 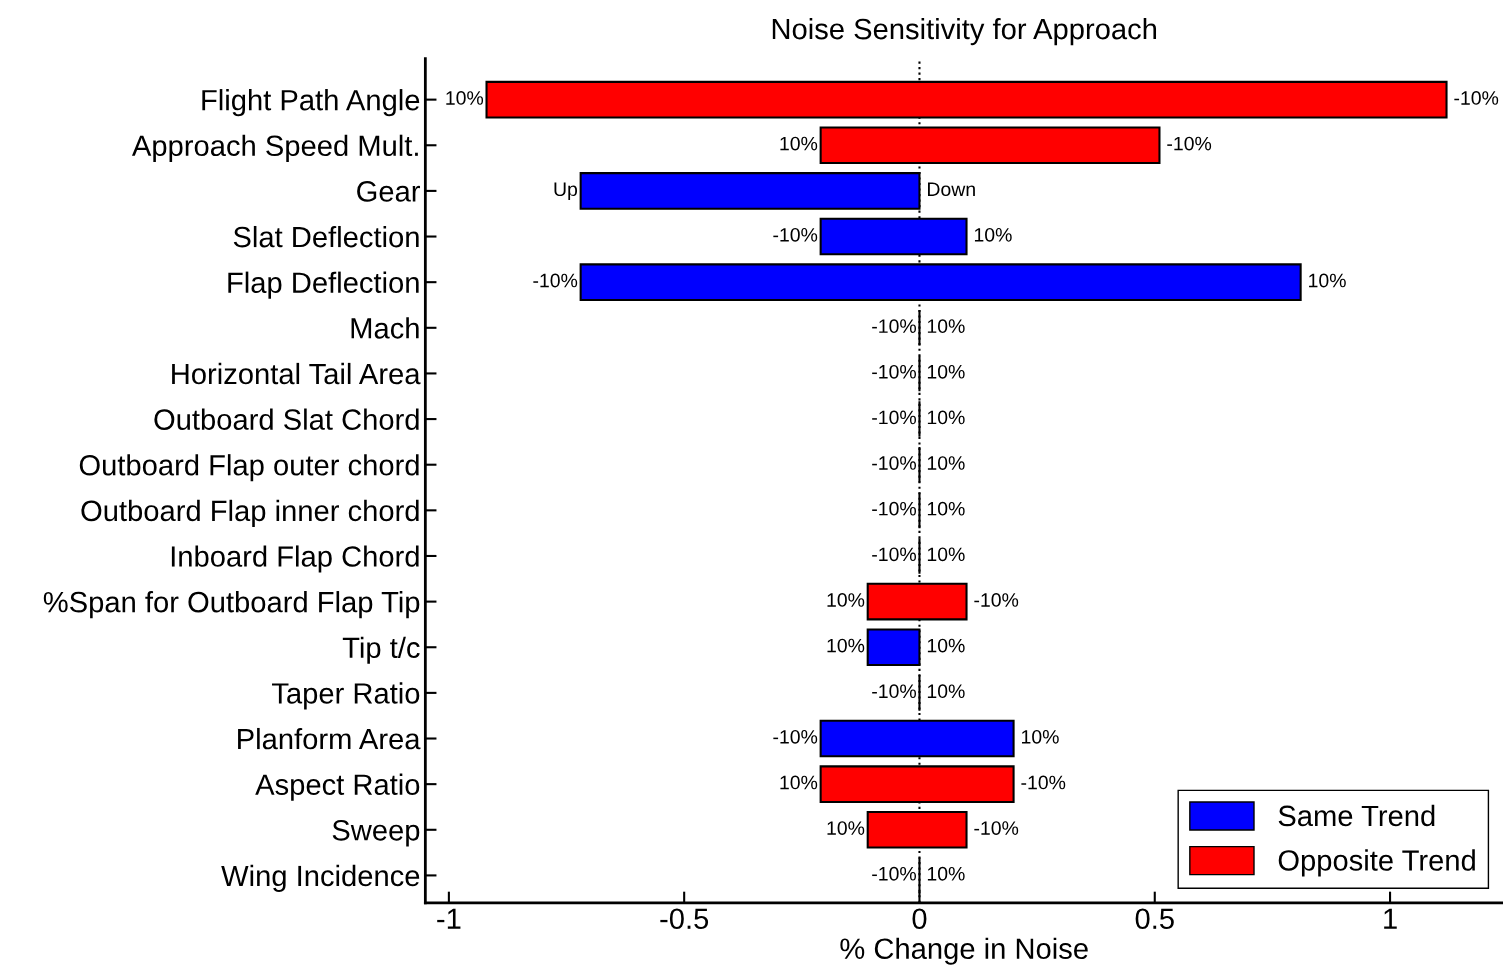 I want to click on y-tick-label: Outboard Flap inner chord, so click(x=250, y=513).